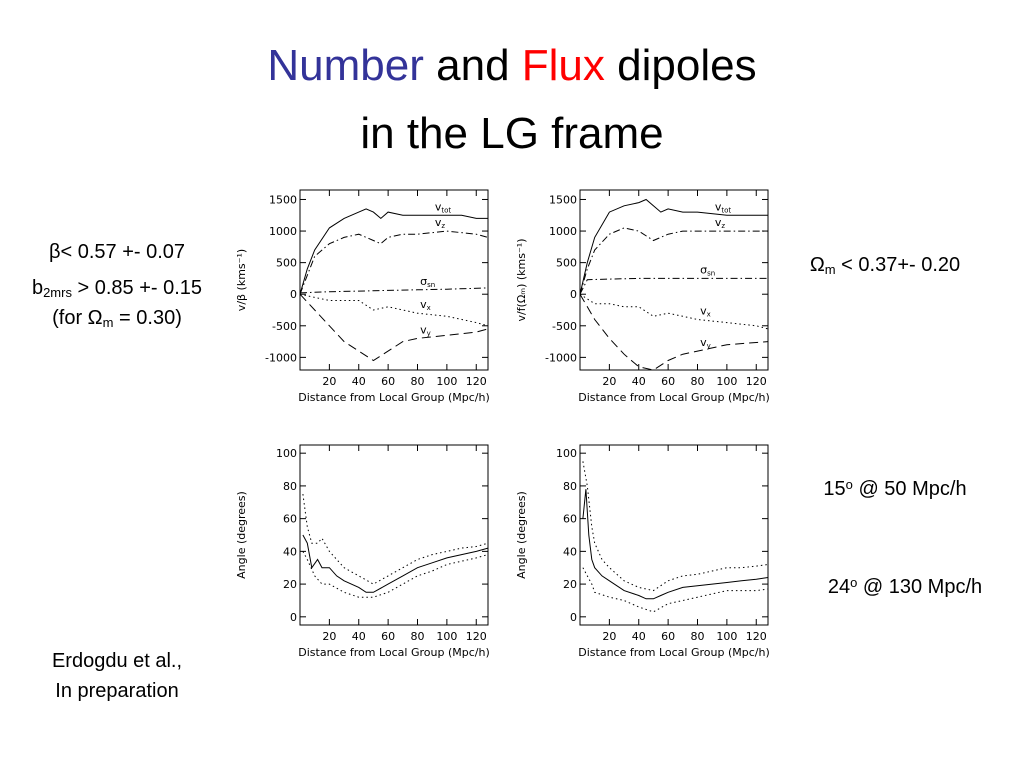 Image resolution: width=1024 pixels, height=768 pixels. Describe the element at coordinates (290, 584) in the screenshot. I see `y-tick-label: 20` at that location.